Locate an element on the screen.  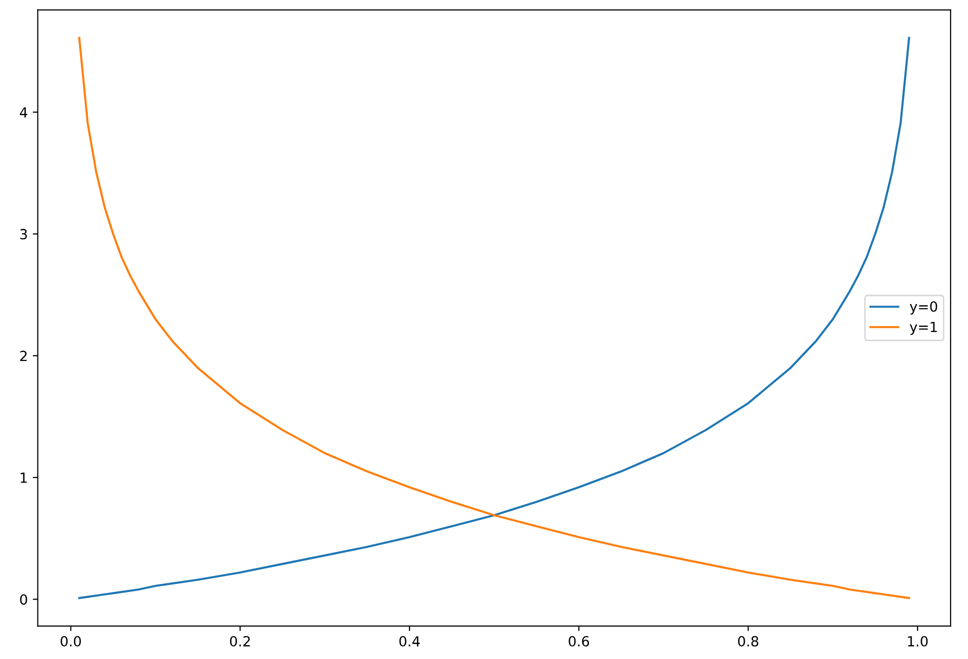
x-tick-label: 1.0 is located at coordinates (918, 641).